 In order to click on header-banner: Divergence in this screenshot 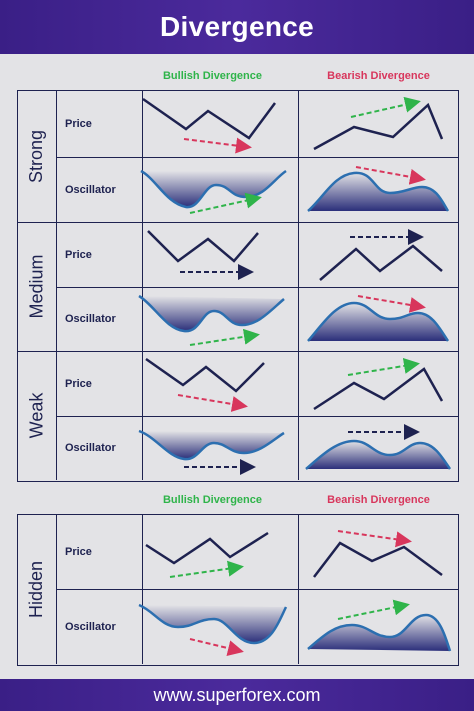, I will do `click(237, 27)`.